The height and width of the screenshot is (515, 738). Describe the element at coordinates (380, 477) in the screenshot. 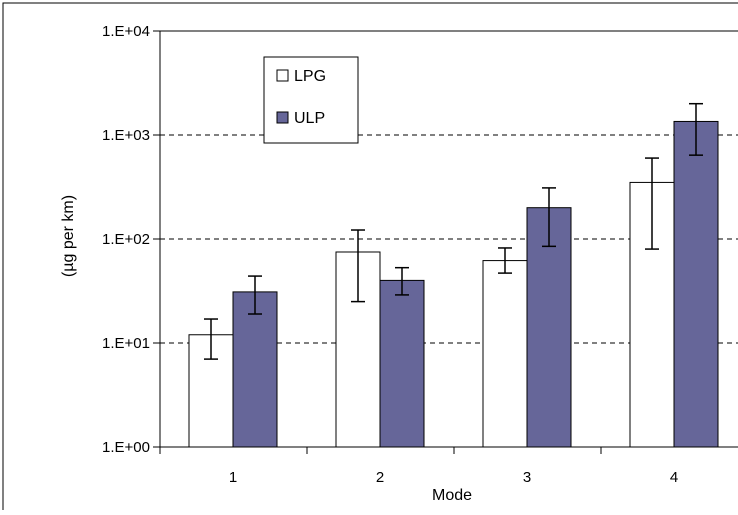

I see `x-tick-label: 2` at that location.